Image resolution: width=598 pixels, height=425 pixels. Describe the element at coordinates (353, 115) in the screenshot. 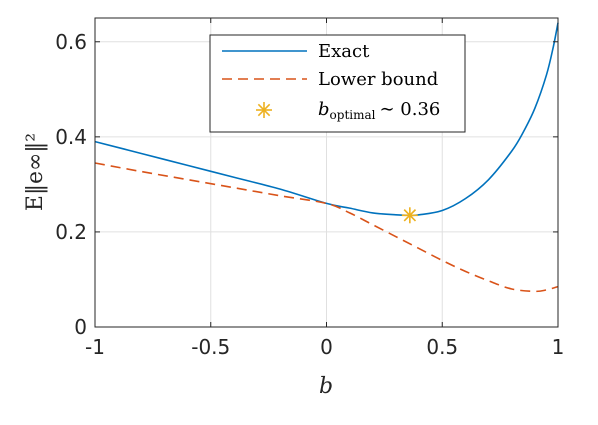

I see `legend-label-optimal-sub: optimal` at that location.